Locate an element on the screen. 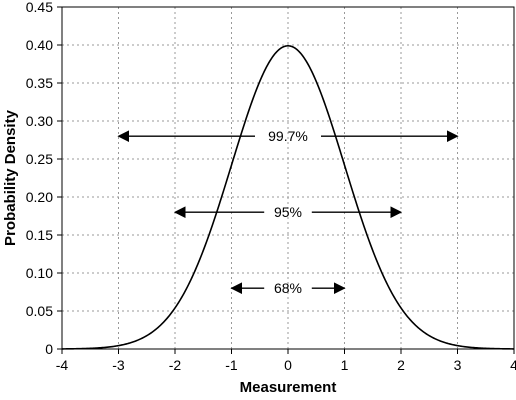  y-tick-label: 0.05 is located at coordinates (39, 311).